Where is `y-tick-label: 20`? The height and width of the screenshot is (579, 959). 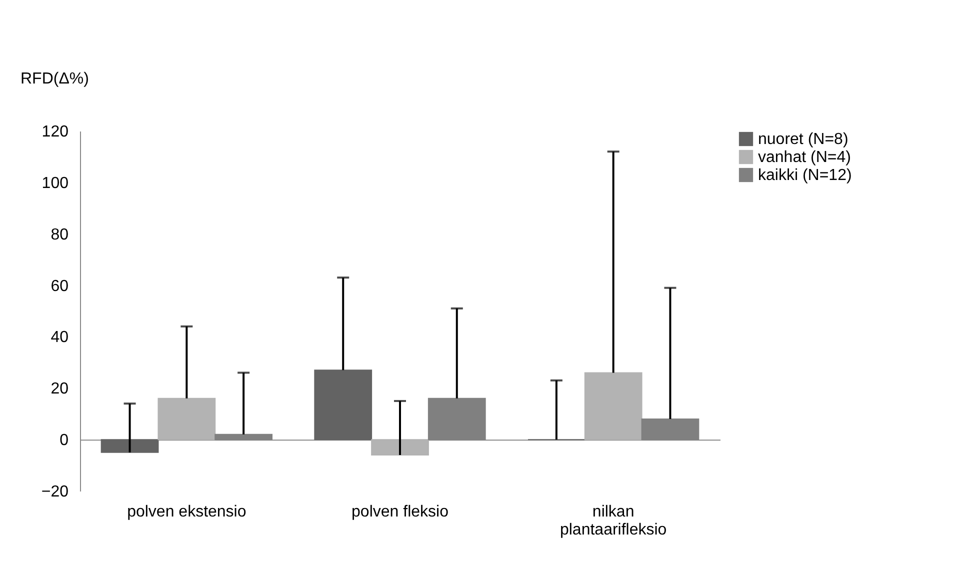
y-tick-label: 20 is located at coordinates (59, 389).